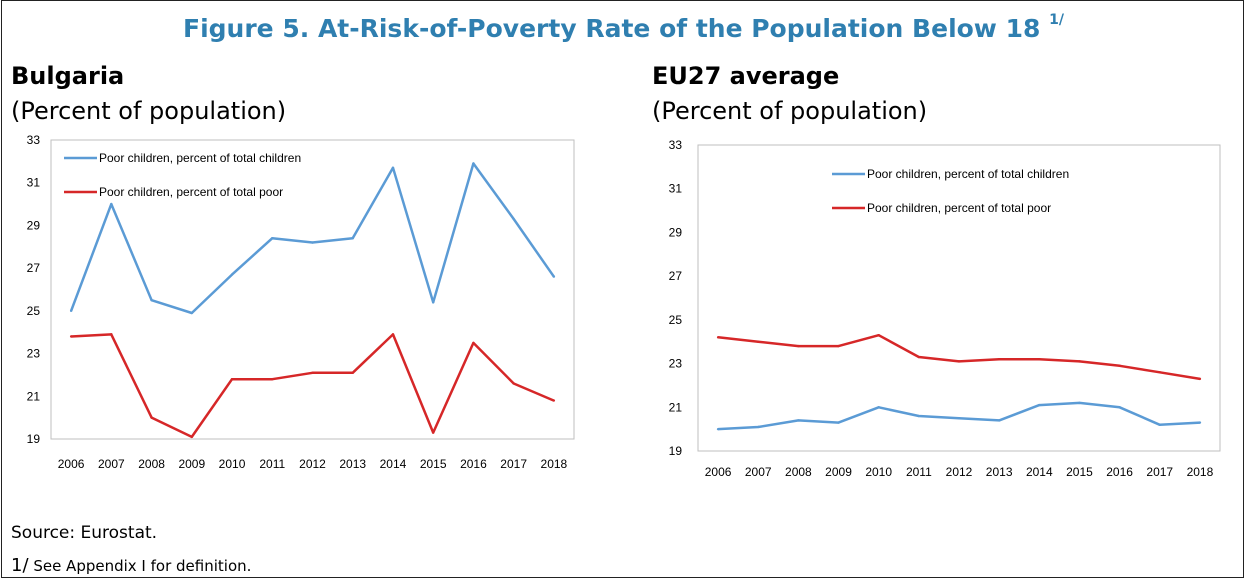 The image size is (1247, 580). Describe the element at coordinates (34, 140) in the screenshot. I see `bulgaria-ytick-label: 33` at that location.